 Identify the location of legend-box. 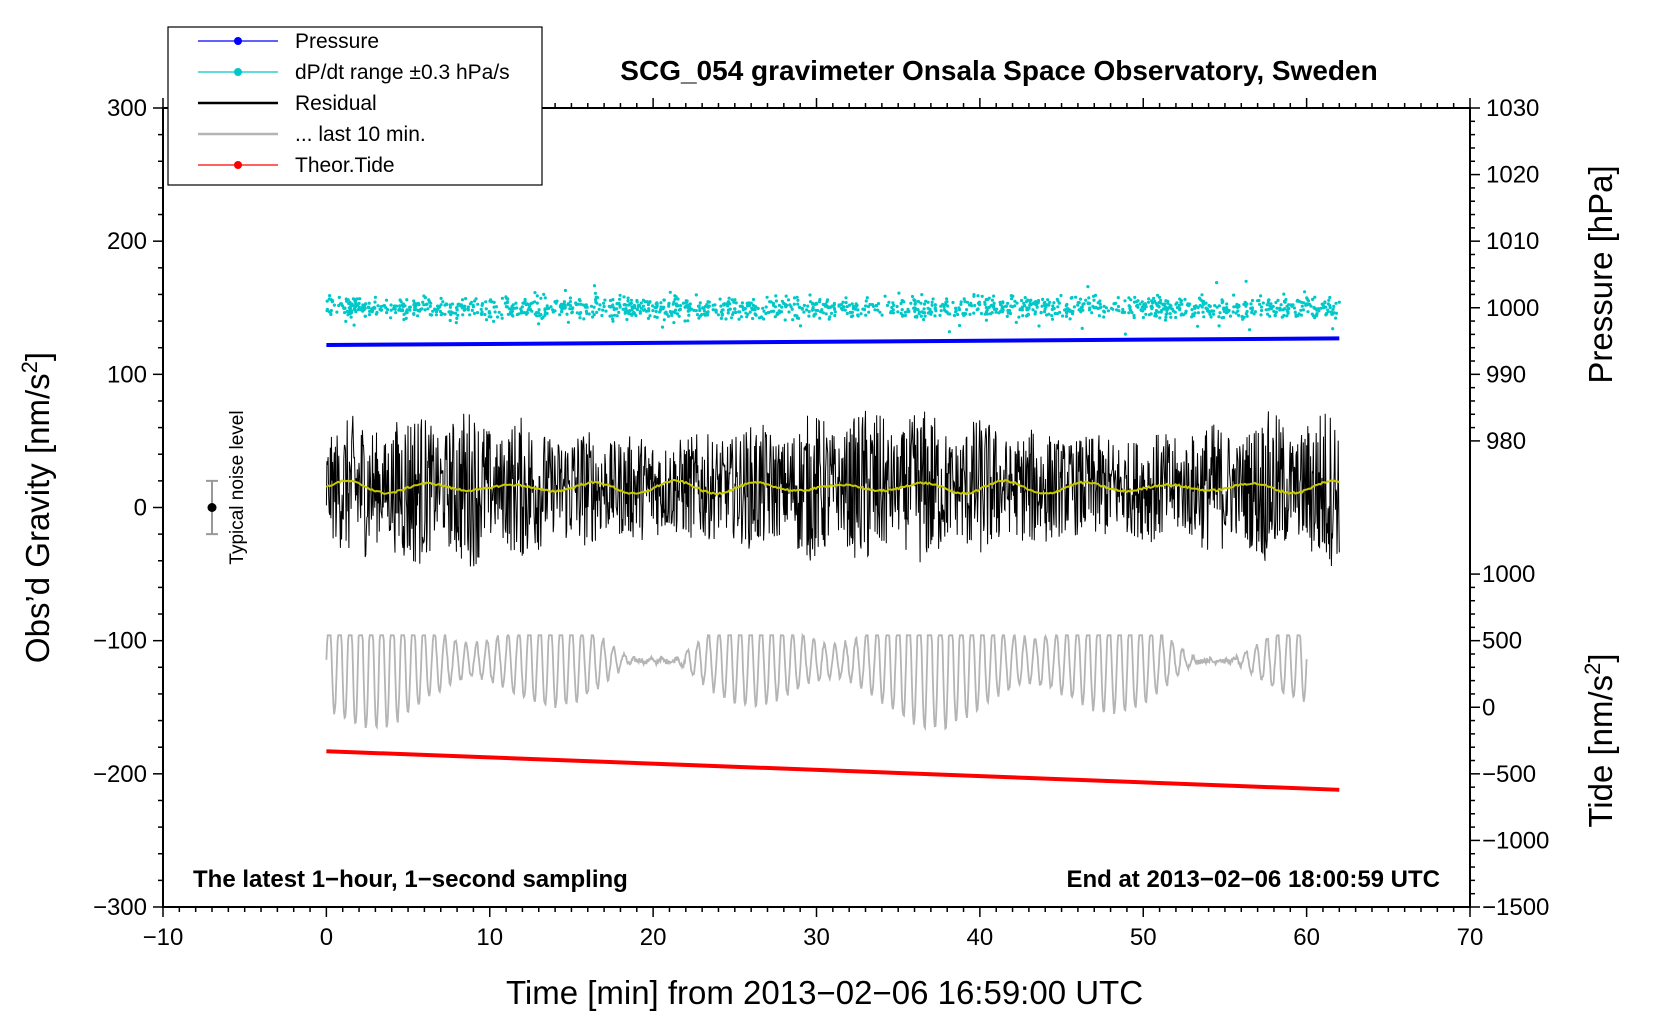
(355, 106).